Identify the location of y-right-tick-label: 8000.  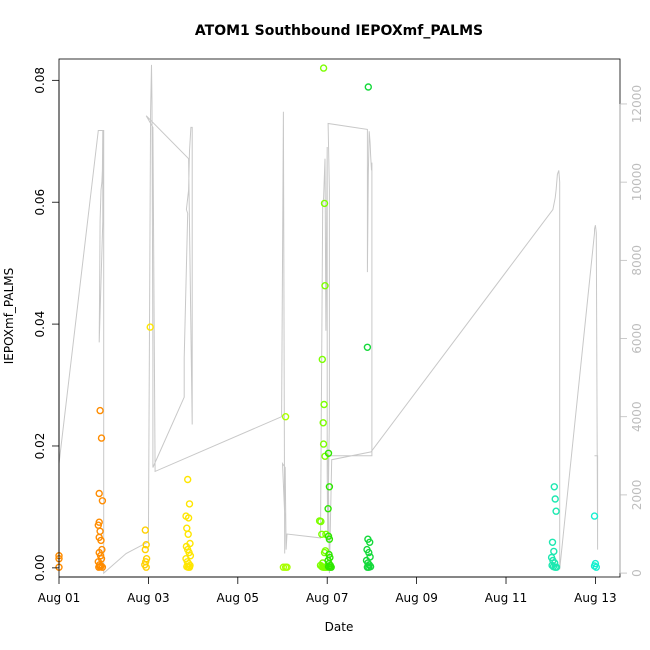
(637, 260).